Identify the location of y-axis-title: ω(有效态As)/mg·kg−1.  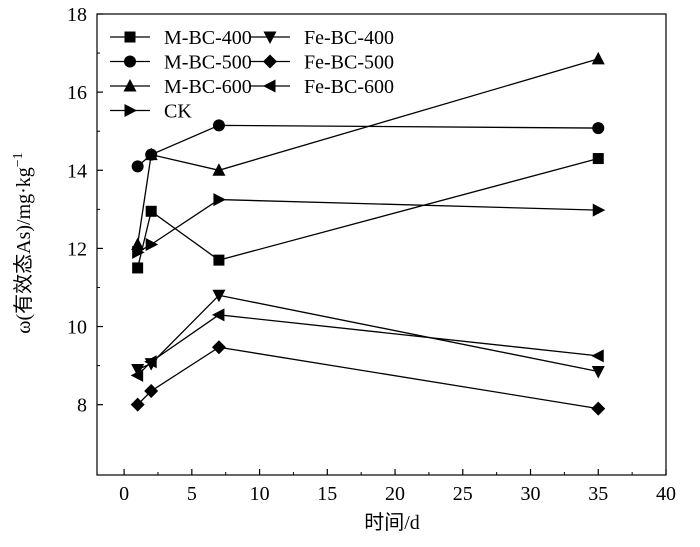
(23, 242).